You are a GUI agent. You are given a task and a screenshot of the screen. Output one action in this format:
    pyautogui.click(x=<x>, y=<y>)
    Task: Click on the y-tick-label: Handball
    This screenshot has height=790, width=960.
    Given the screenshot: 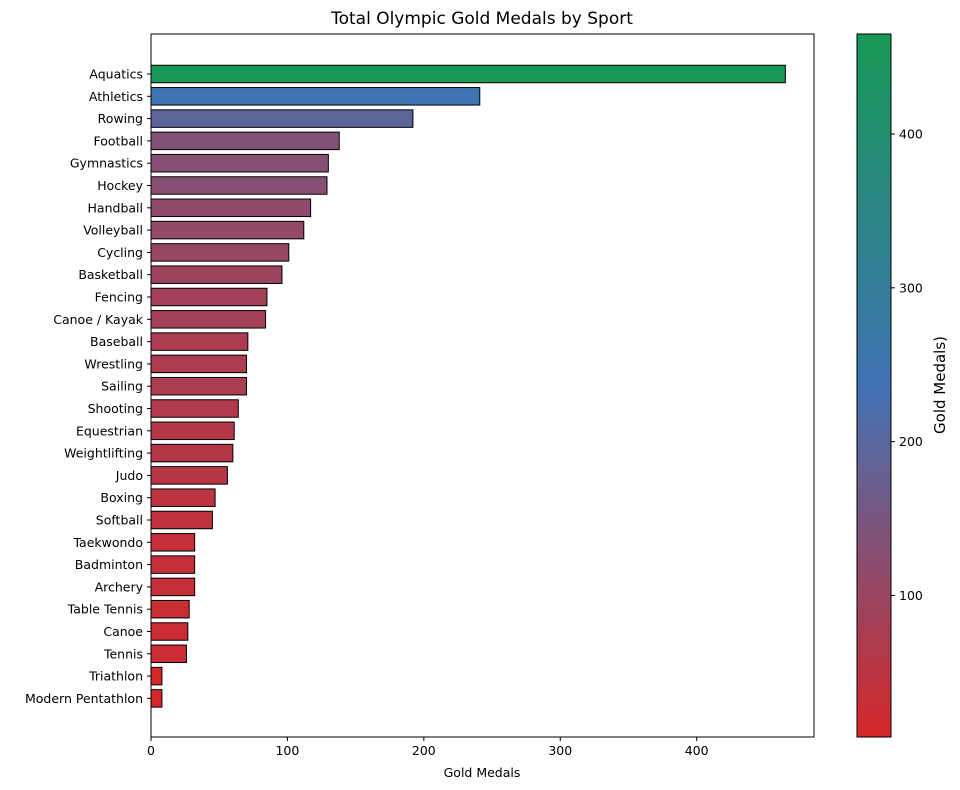 What is the action you would take?
    pyautogui.click(x=115, y=207)
    